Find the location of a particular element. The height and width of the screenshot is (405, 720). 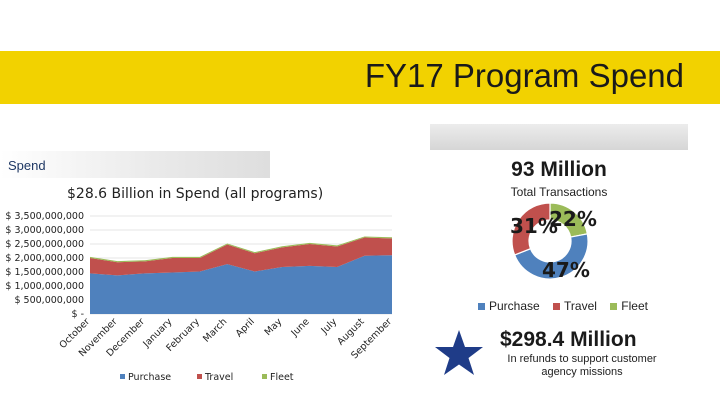

donut-slice-purchase is located at coordinates (551, 256).